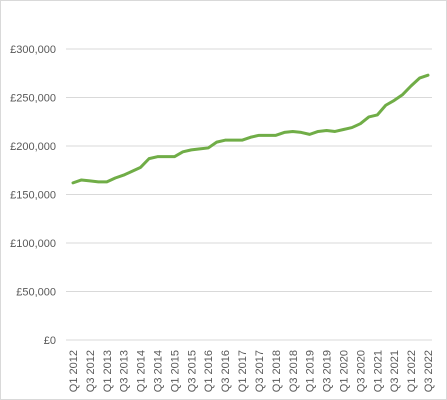 This screenshot has width=447, height=400. I want to click on x-tick-label: Q3 2012, so click(91, 371).